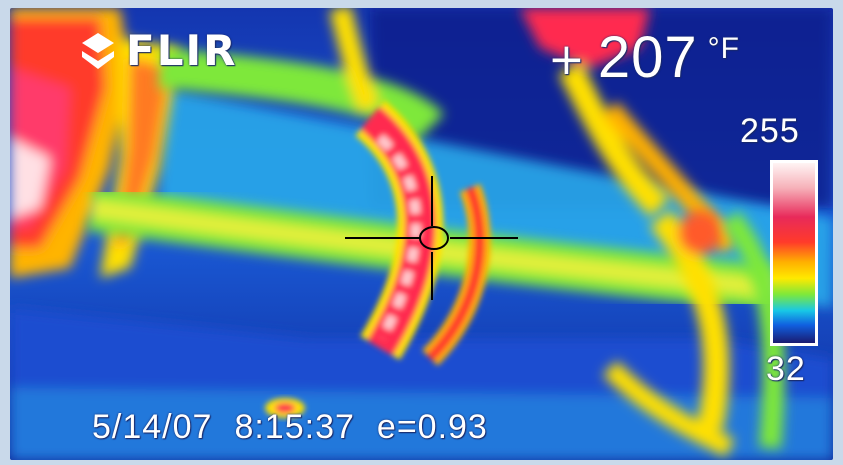  Describe the element at coordinates (794, 253) in the screenshot. I see `color-scale-bar` at that location.